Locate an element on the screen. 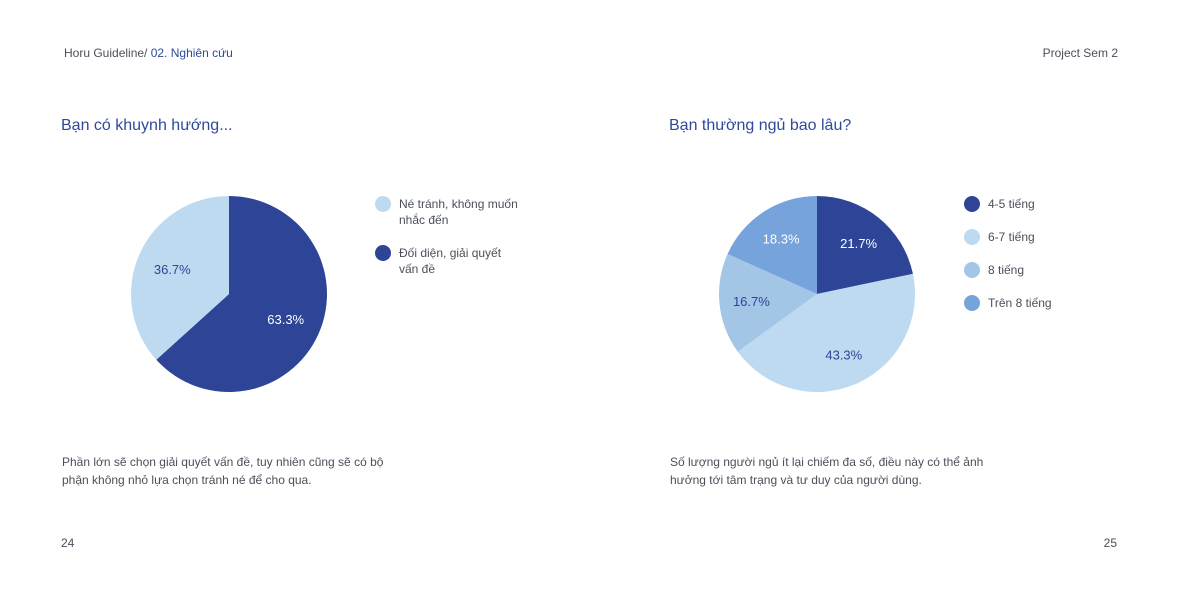 This screenshot has height=591, width=1183. legend-item: Né tránh, không muốn nhắc đến is located at coordinates (446, 212).